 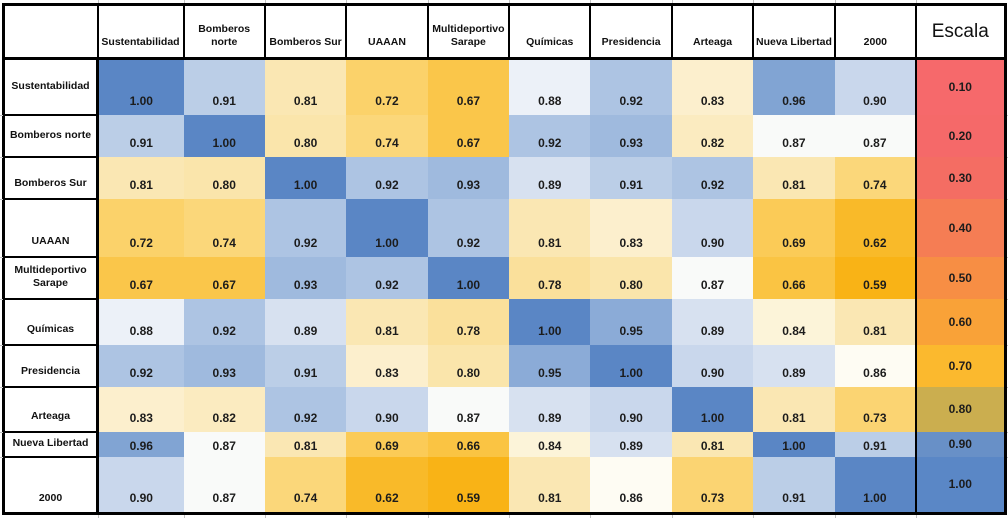 What do you see at coordinates (631, 177) in the screenshot?
I see `matrix-cell-bomberos-sur-x-presidencia: 0.91` at bounding box center [631, 177].